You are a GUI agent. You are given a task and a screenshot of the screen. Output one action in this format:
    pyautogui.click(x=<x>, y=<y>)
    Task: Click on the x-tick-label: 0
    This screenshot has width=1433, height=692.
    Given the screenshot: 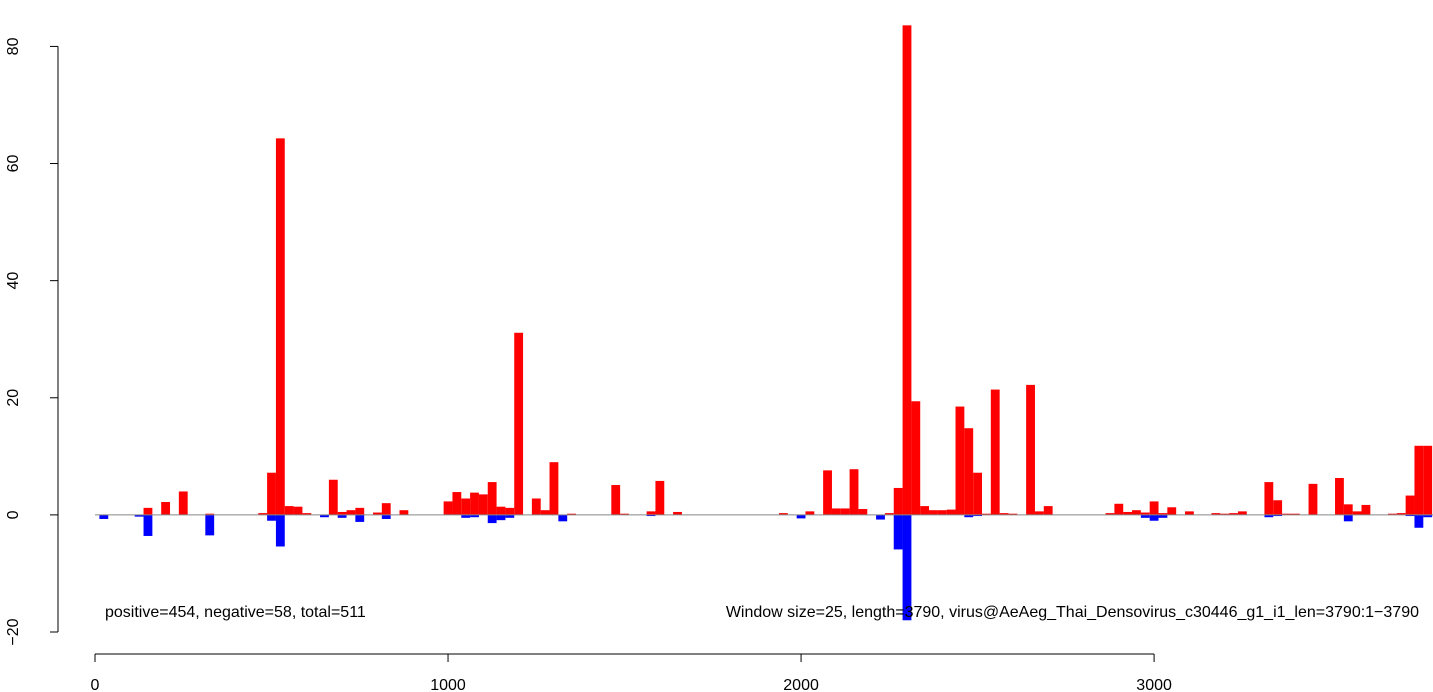 What is the action you would take?
    pyautogui.click(x=95, y=684)
    